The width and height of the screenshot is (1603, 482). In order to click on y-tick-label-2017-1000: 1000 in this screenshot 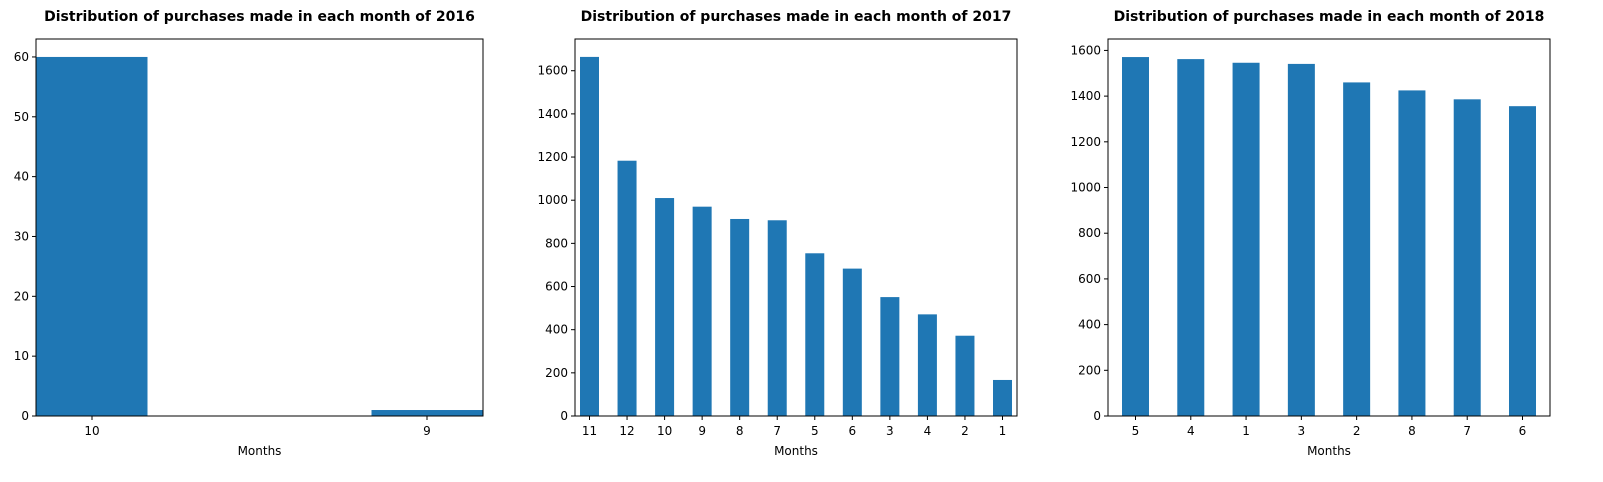, I will do `click(552, 200)`.